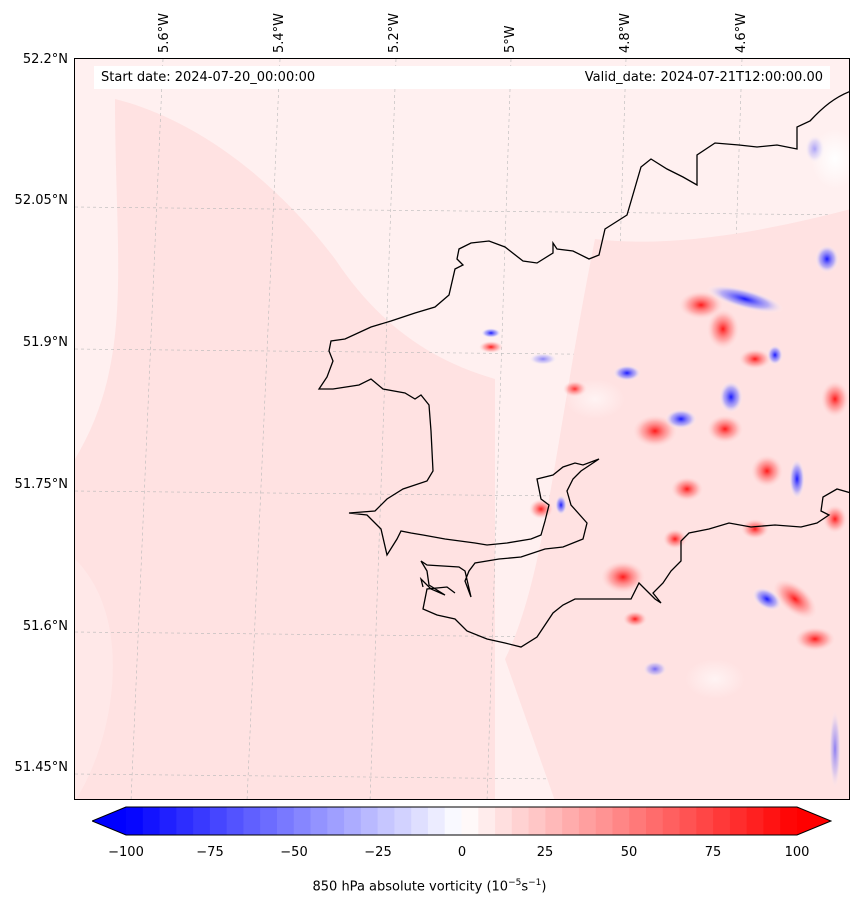 The width and height of the screenshot is (859, 908). Describe the element at coordinates (741, 32) in the screenshot. I see `lon-label: 4.6°W` at that location.